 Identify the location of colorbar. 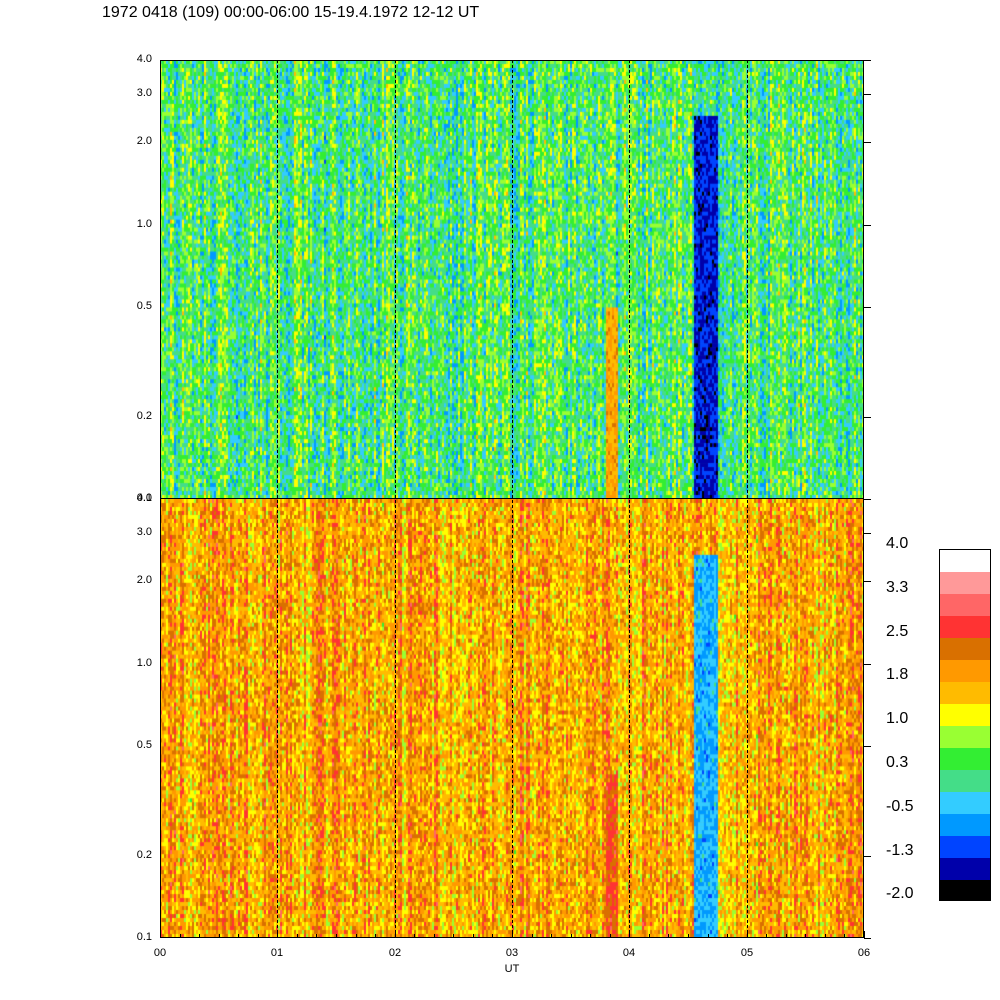
(965, 725).